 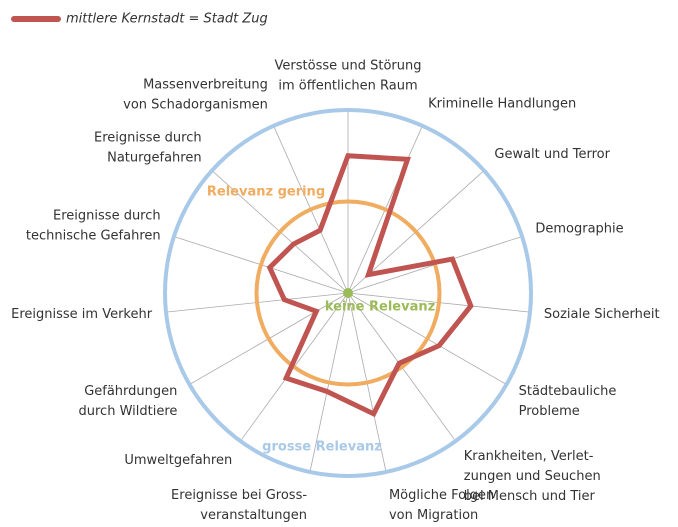 I want to click on category-label: zungen und Seuchen, so click(x=532, y=476).